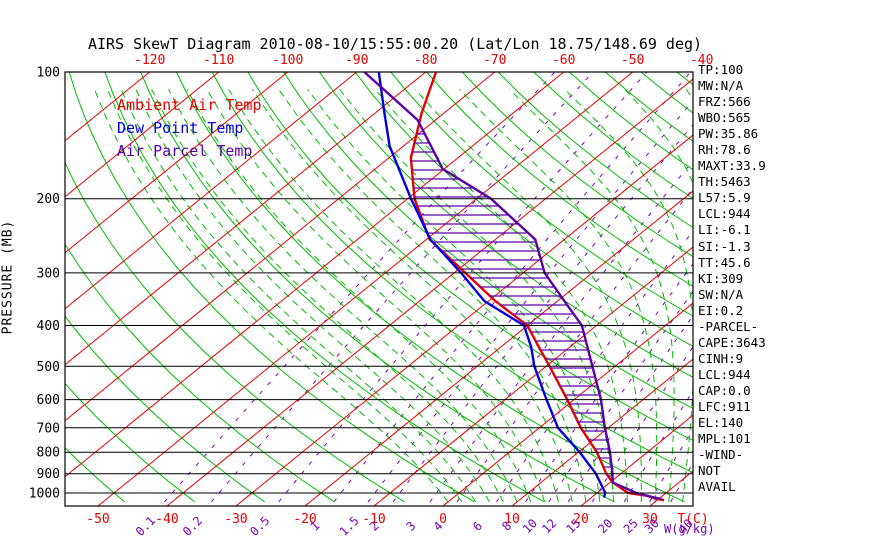 This screenshot has height=560, width=870. Describe the element at coordinates (724, 182) in the screenshot. I see `panel-readout: TH:5463` at that location.